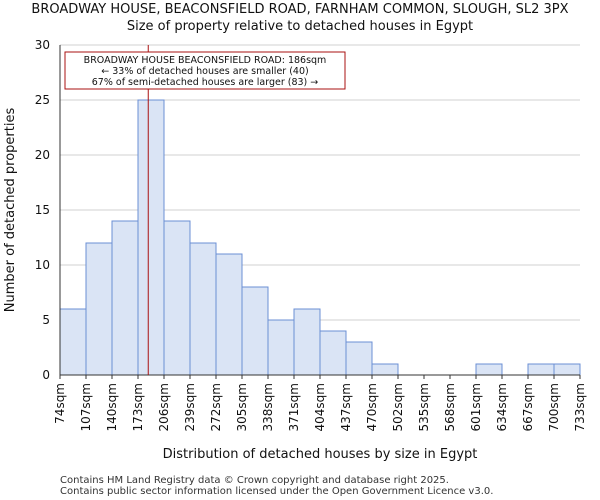 This screenshot has width=600, height=500. What do you see at coordinates (42, 210) in the screenshot?
I see `y-tick-label: 15` at bounding box center [42, 210].